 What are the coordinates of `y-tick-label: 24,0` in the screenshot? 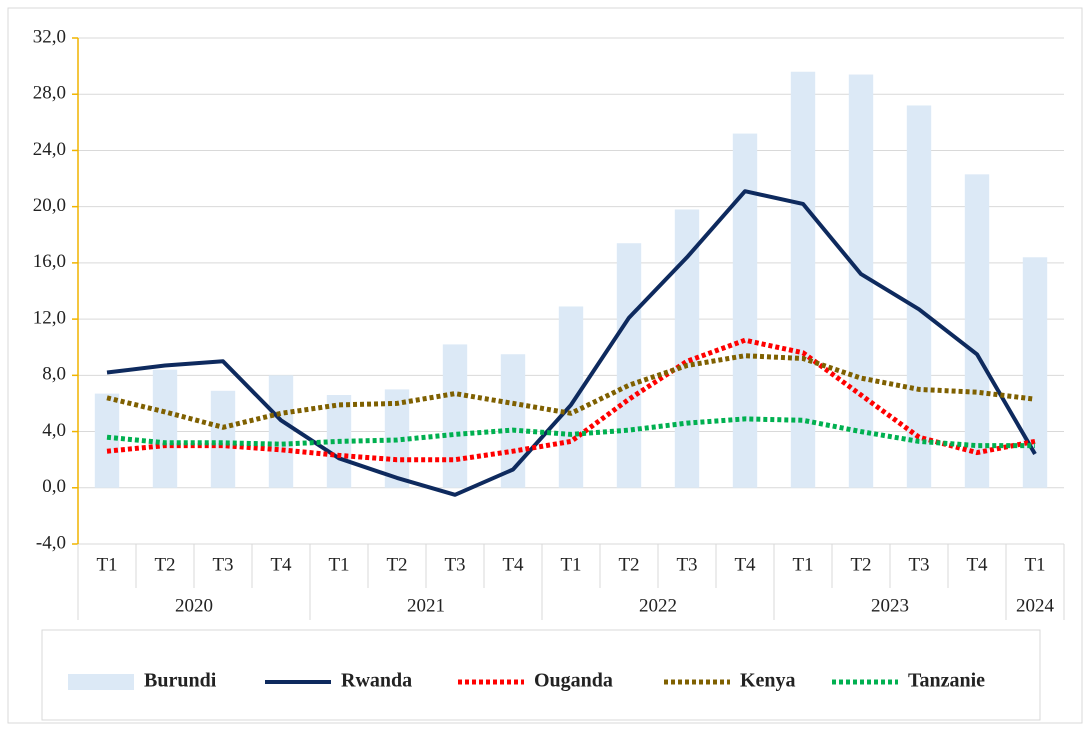 It's located at (49, 149).